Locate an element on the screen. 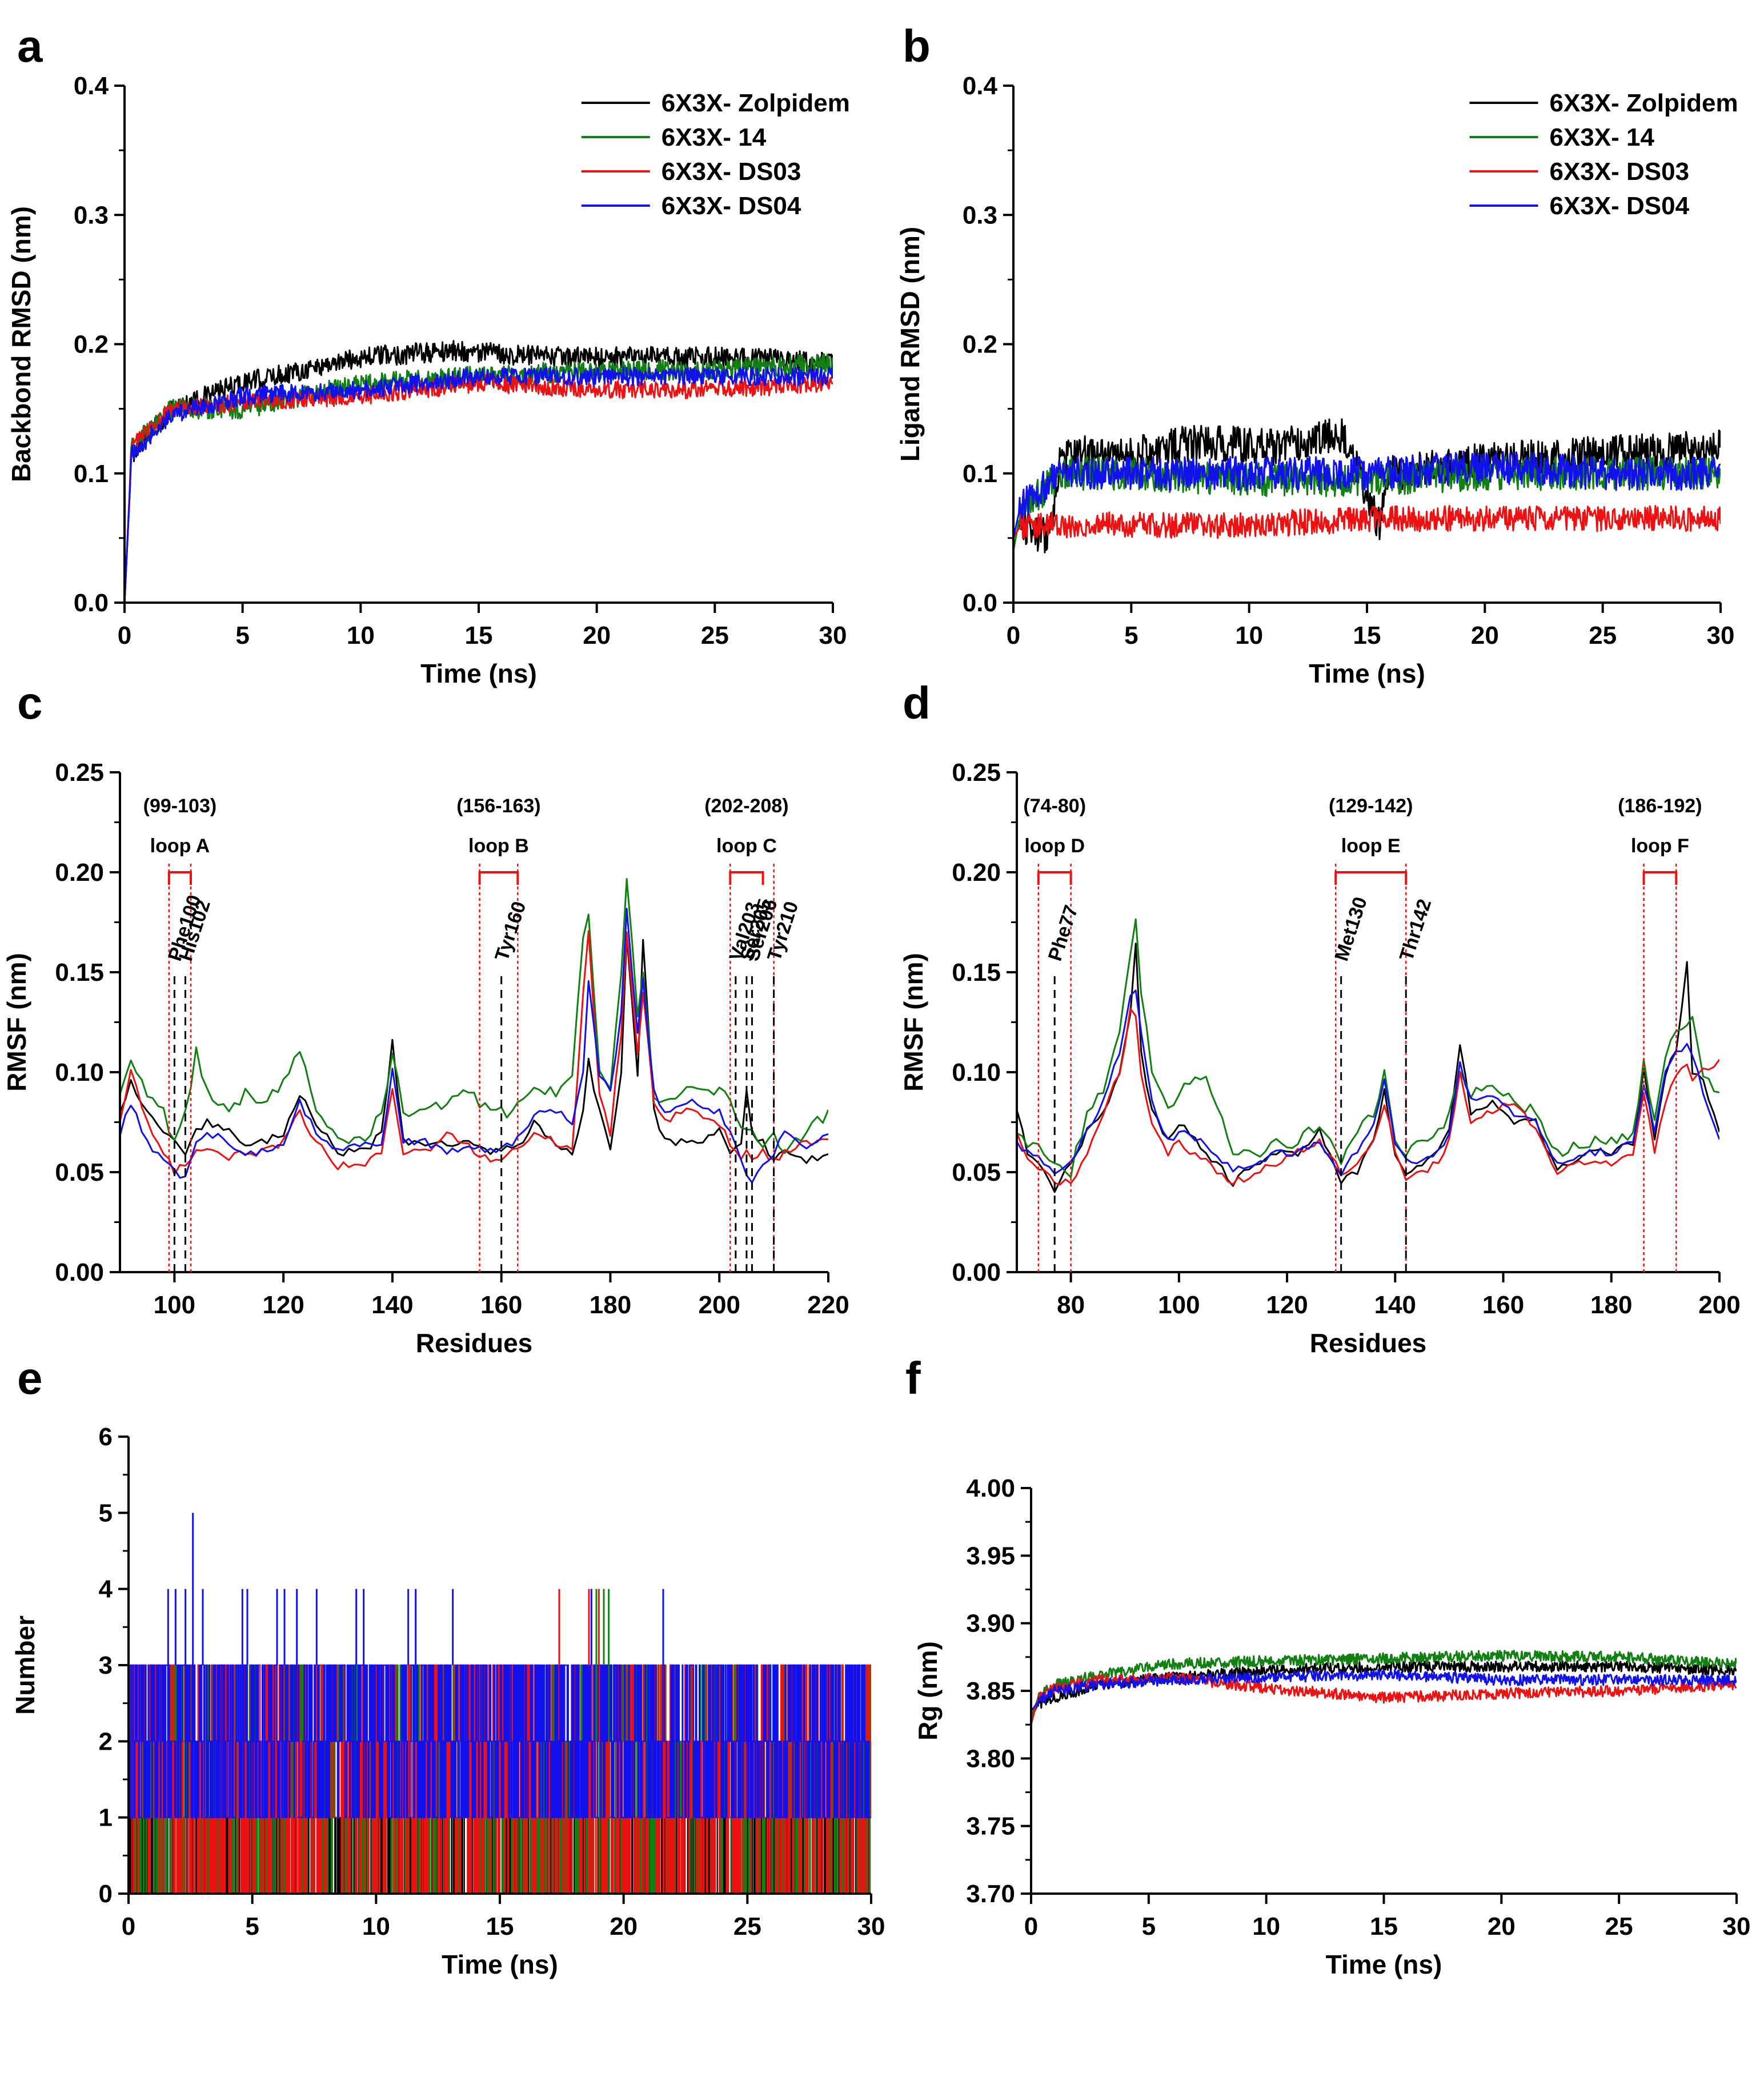 The width and height of the screenshot is (1764, 2077). plot-area-f is located at coordinates (1384, 1687).